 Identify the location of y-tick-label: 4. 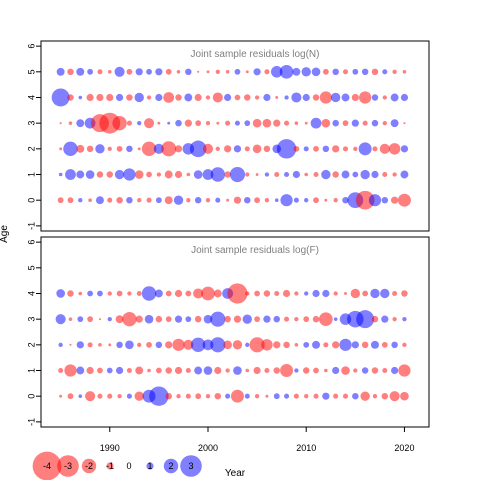
(31, 293).